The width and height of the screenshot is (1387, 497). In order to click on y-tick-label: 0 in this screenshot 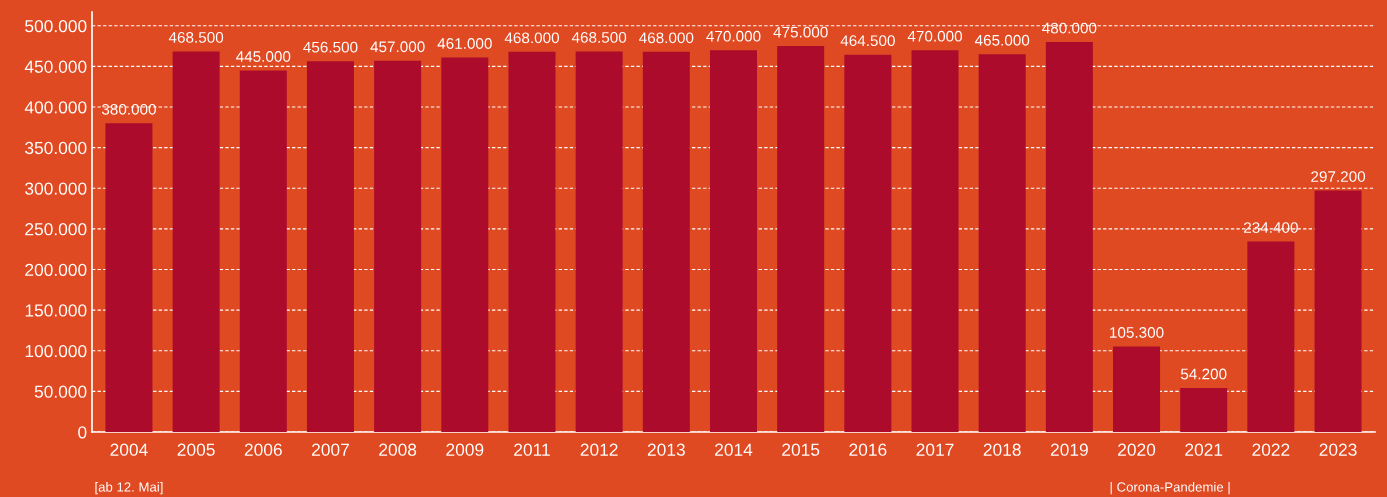, I will do `click(82, 432)`.